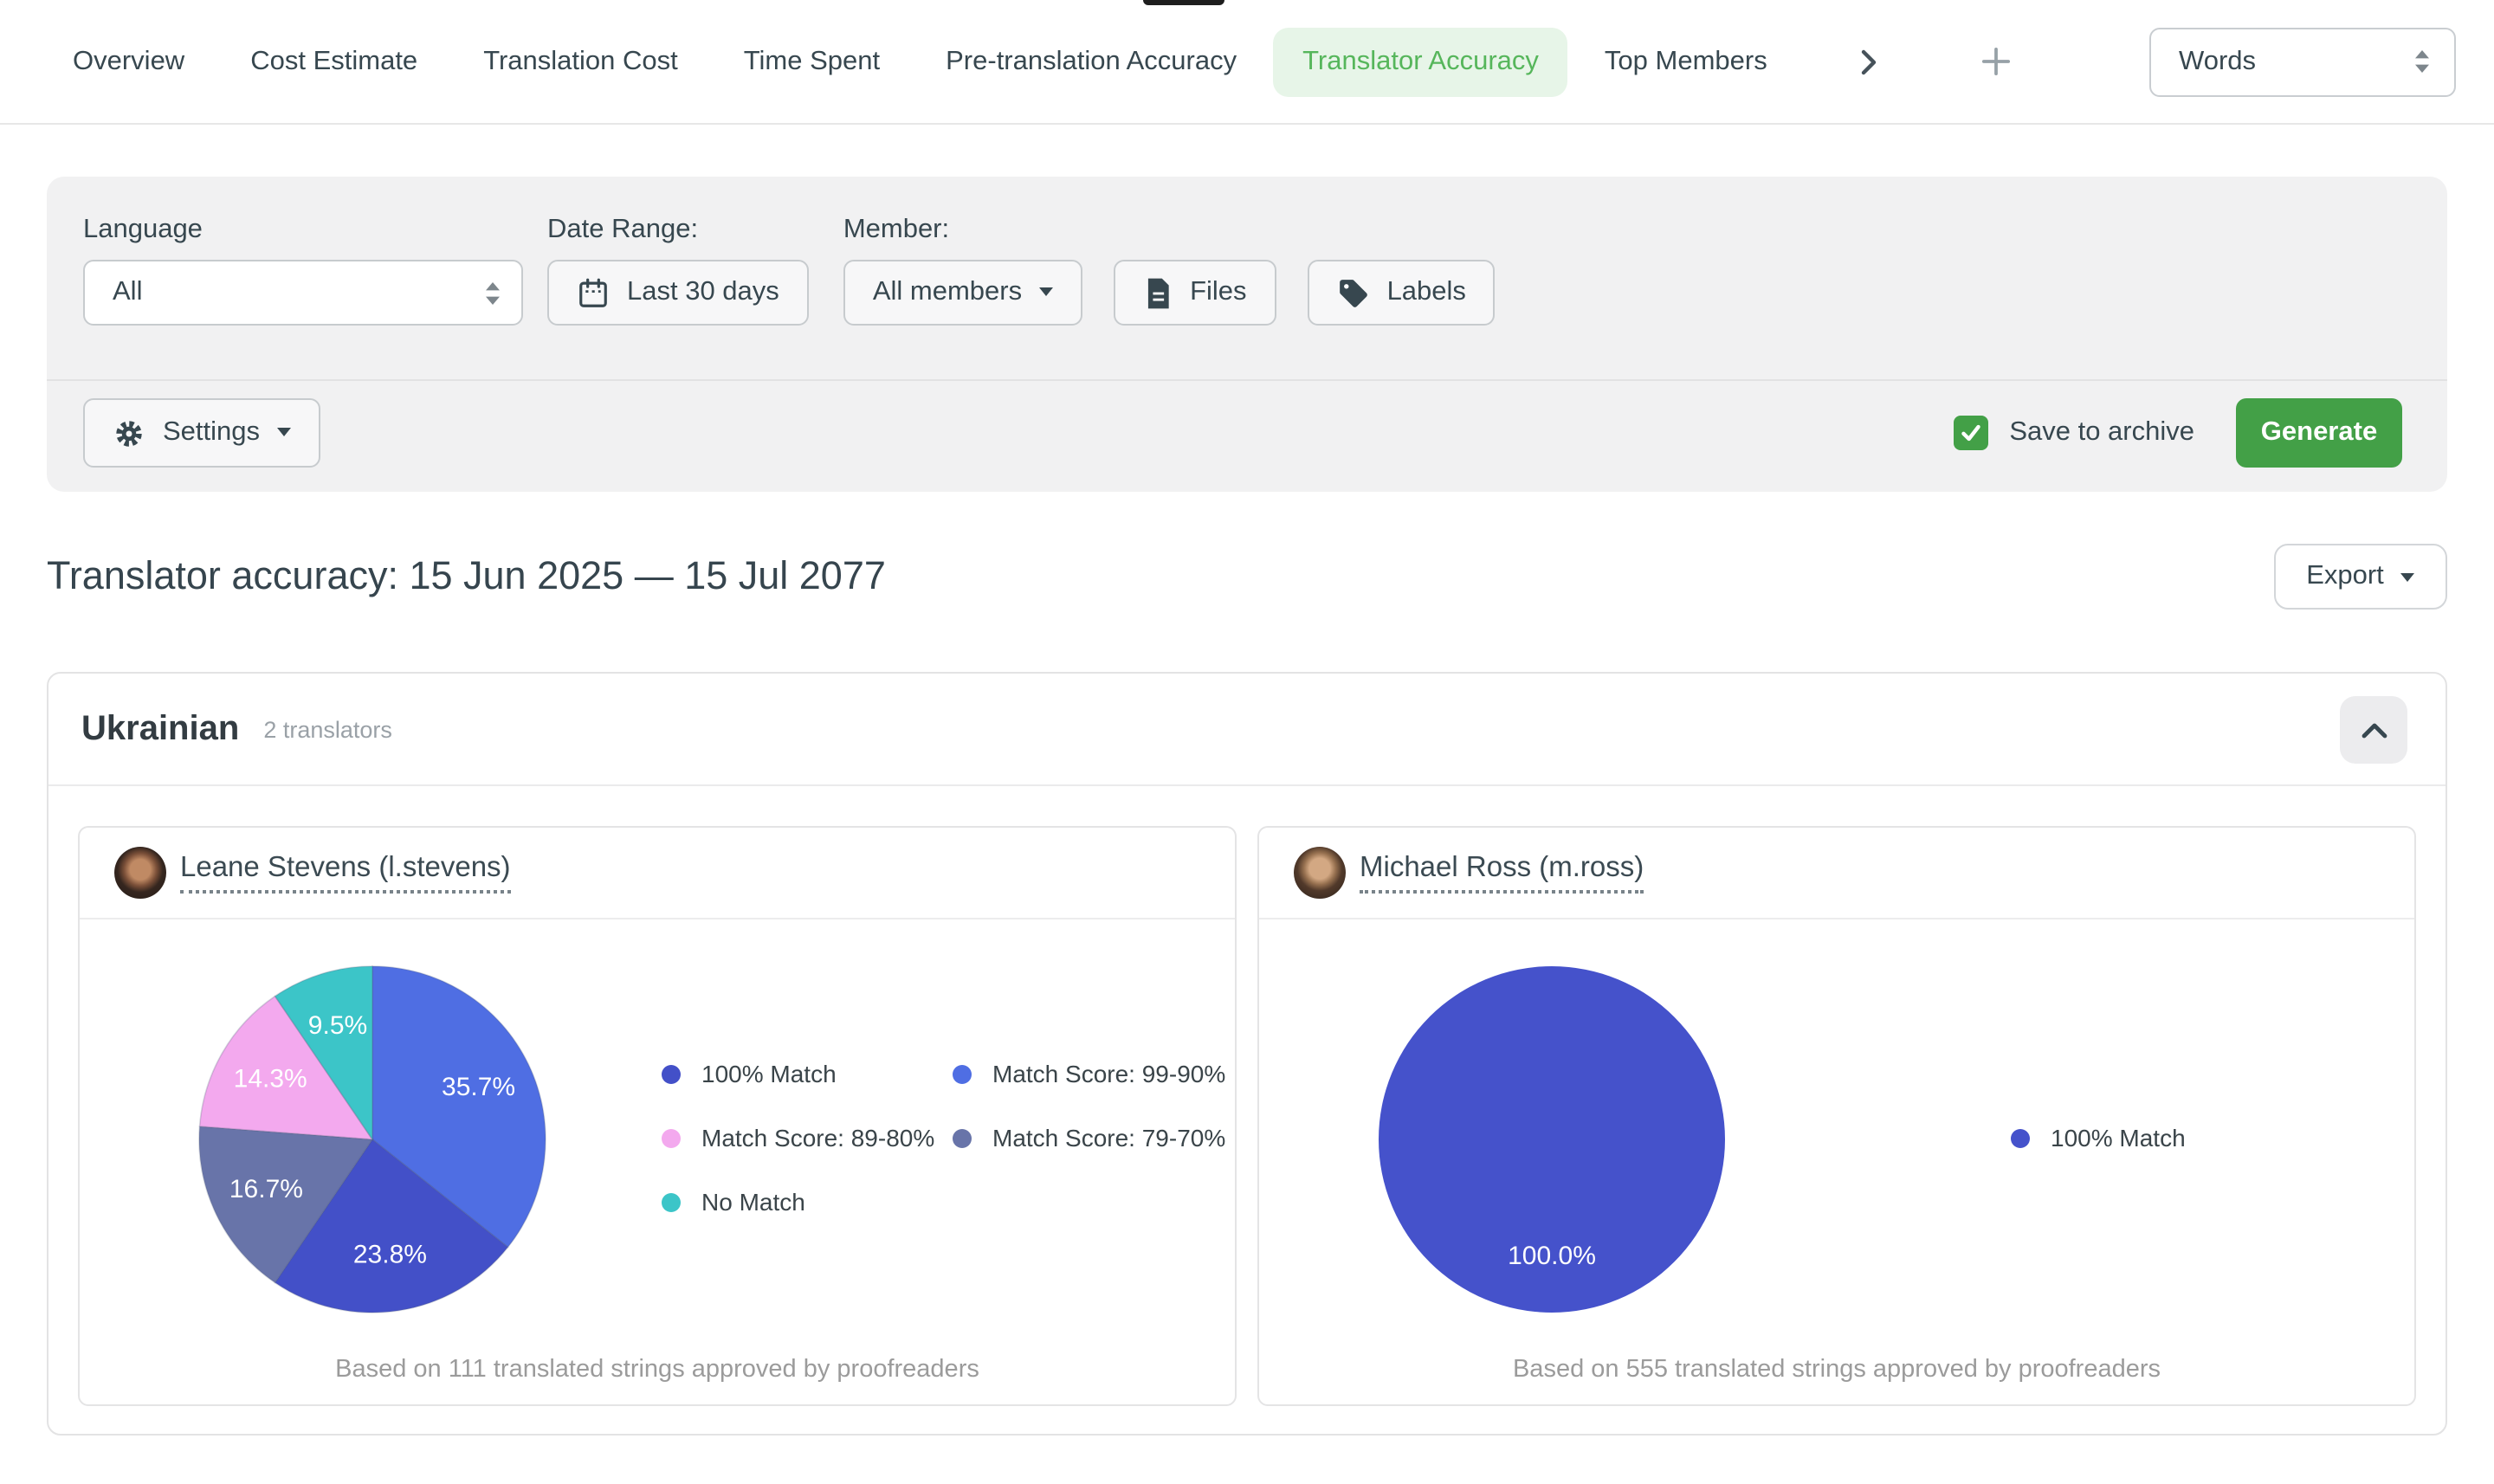 The height and width of the screenshot is (1484, 2494). Describe the element at coordinates (1109, 1138) in the screenshot. I see `legend-label: Match Score: 79-70%` at that location.